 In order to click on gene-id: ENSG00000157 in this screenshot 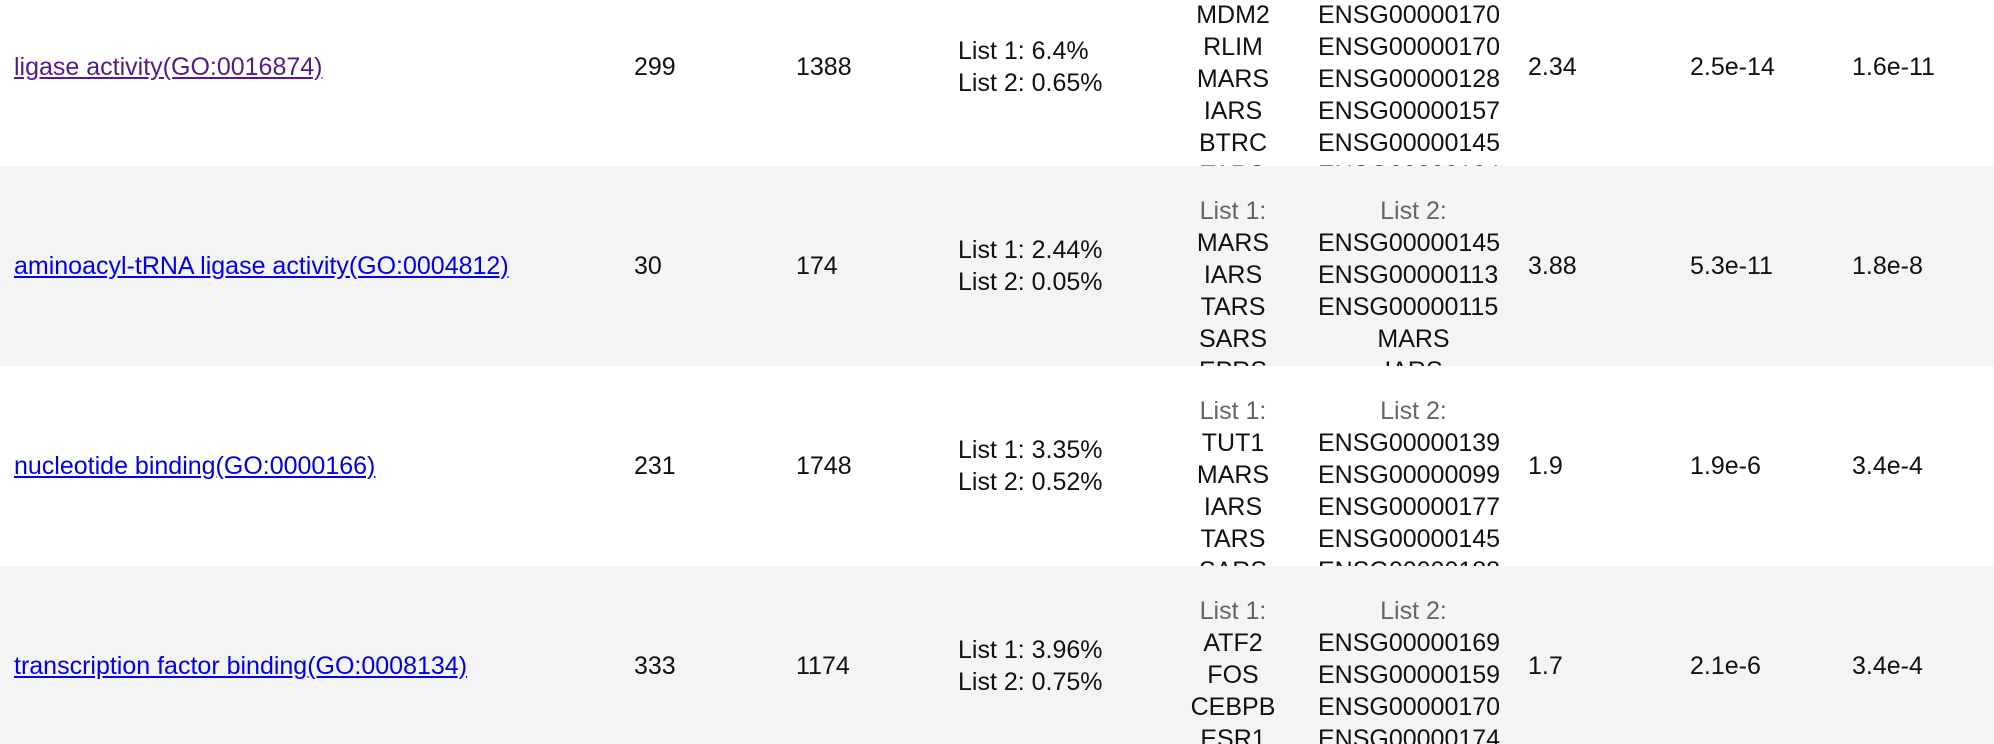, I will do `click(1409, 111)`.